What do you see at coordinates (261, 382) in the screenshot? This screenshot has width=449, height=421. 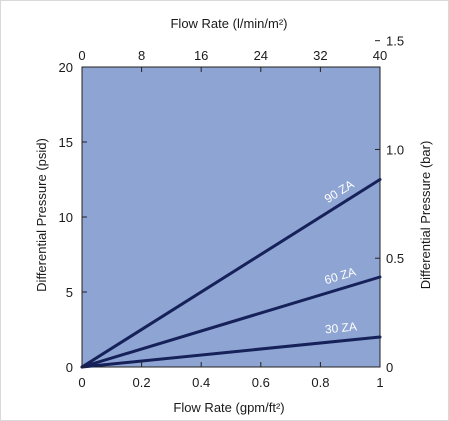 I see `x-tick-label: 0.6` at bounding box center [261, 382].